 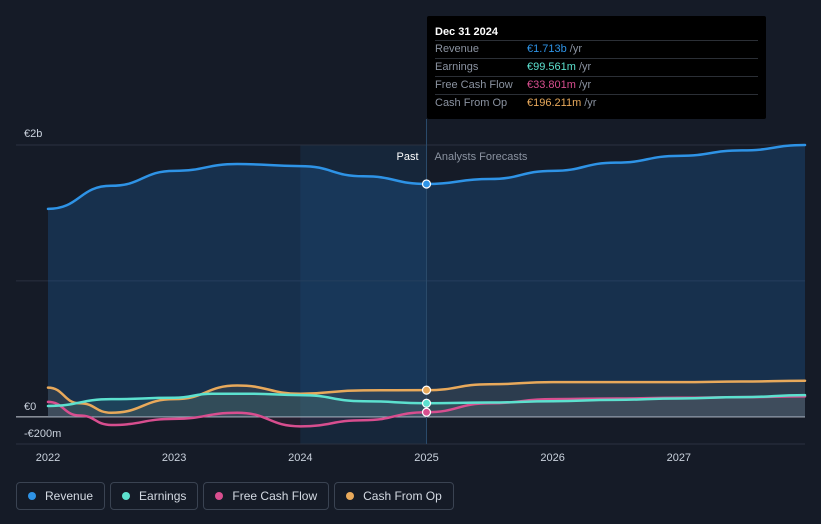 What do you see at coordinates (679, 458) in the screenshot?
I see `x-tick-label: 2027` at bounding box center [679, 458].